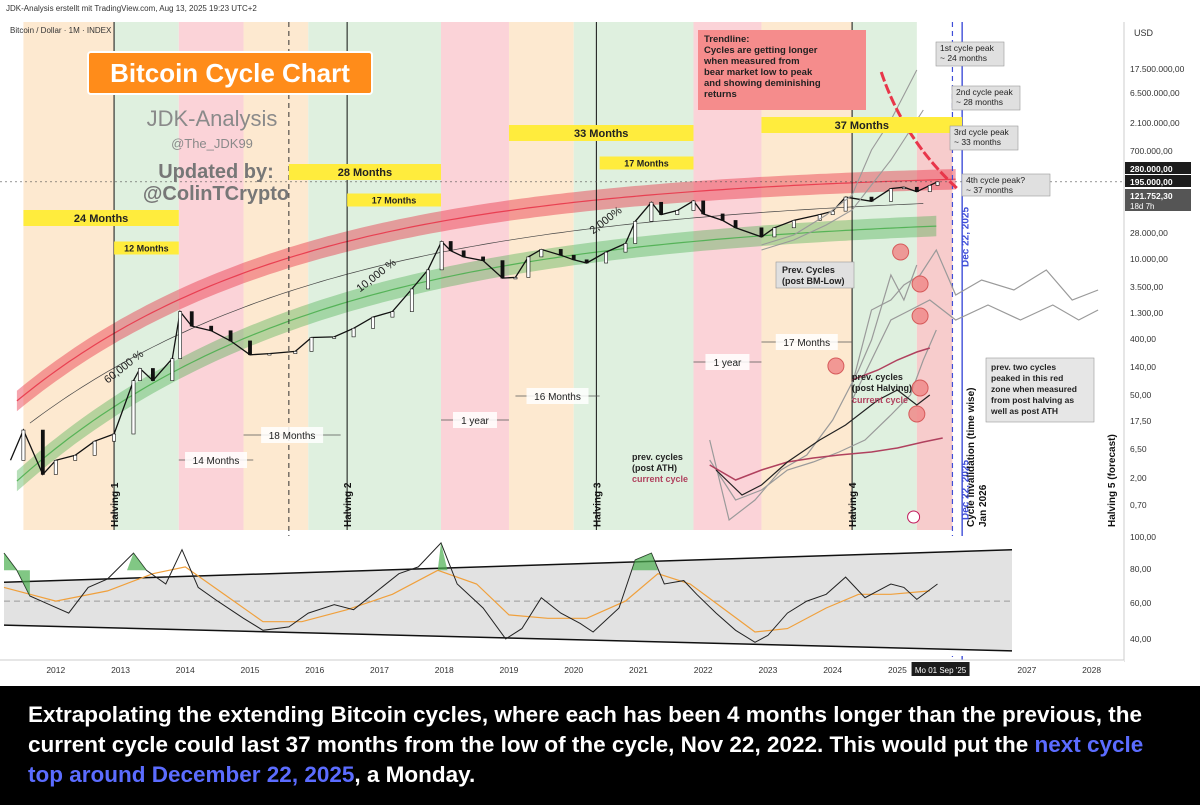 The width and height of the screenshot is (1200, 805). Describe the element at coordinates (1149, 259) in the screenshot. I see `price-tick: 10.000,00` at that location.